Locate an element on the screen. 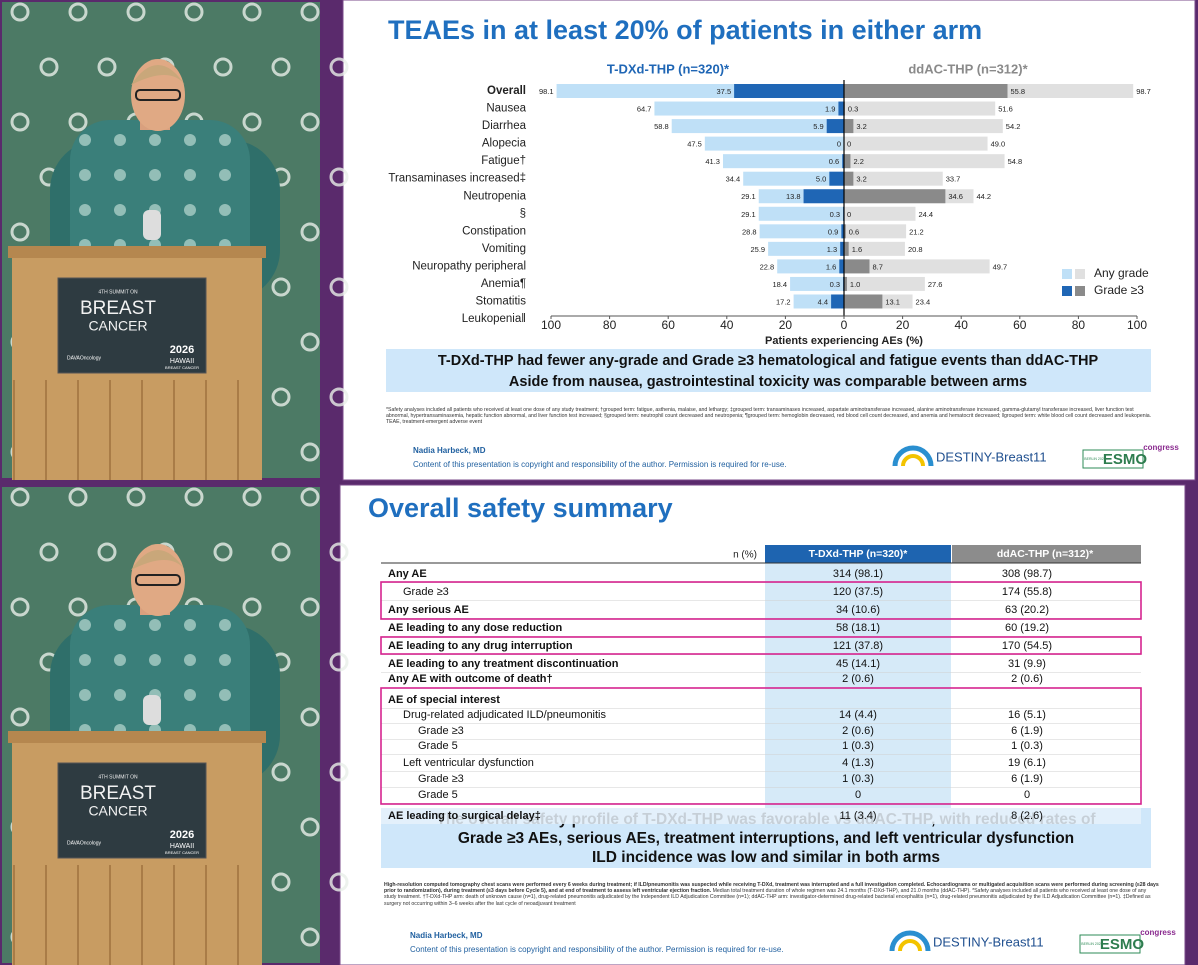  value-label: 13.8 is located at coordinates (793, 196).